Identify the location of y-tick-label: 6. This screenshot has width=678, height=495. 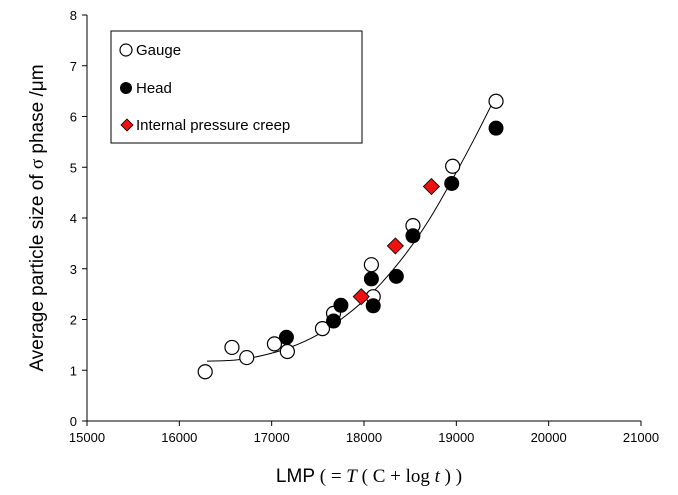
(73, 117).